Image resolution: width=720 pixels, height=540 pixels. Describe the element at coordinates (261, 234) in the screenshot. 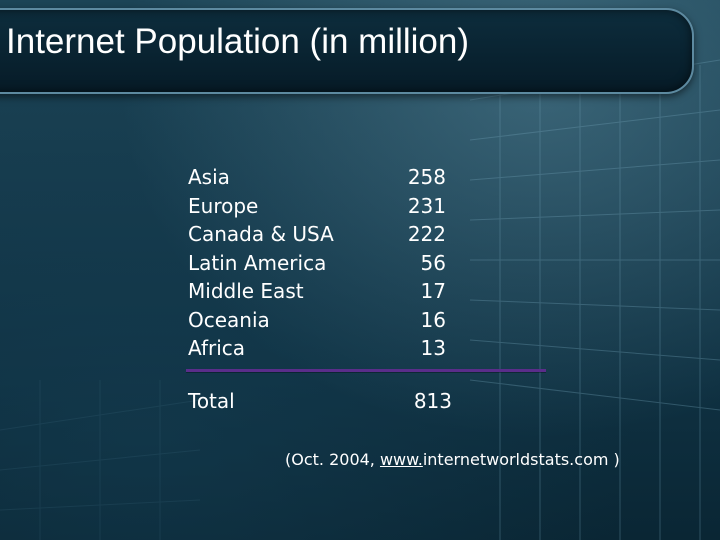

I see `region-name: Canada & USA` at that location.